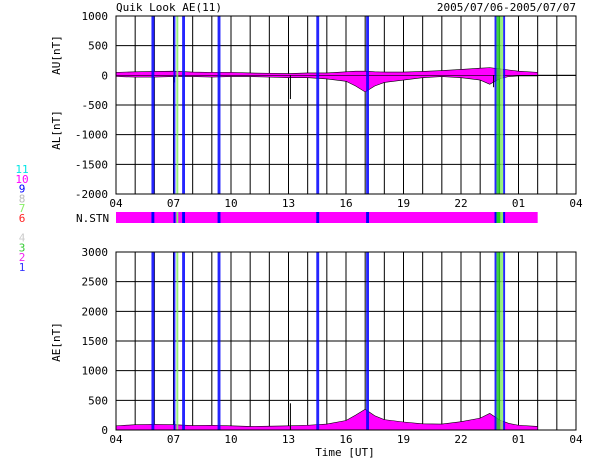 The width and height of the screenshot is (590, 460). What do you see at coordinates (506, 7) in the screenshot?
I see `date-range: 2005/07/06-2005/07/07` at bounding box center [506, 7].